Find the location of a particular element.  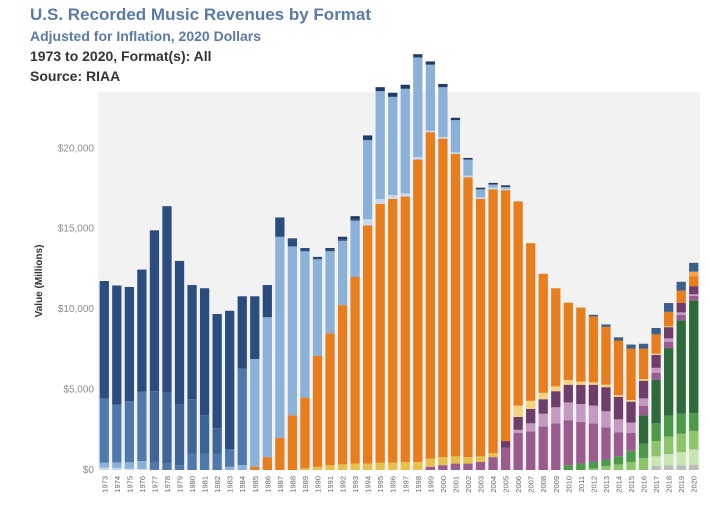

bar-segment-1996-s17 is located at coordinates (393, 94).